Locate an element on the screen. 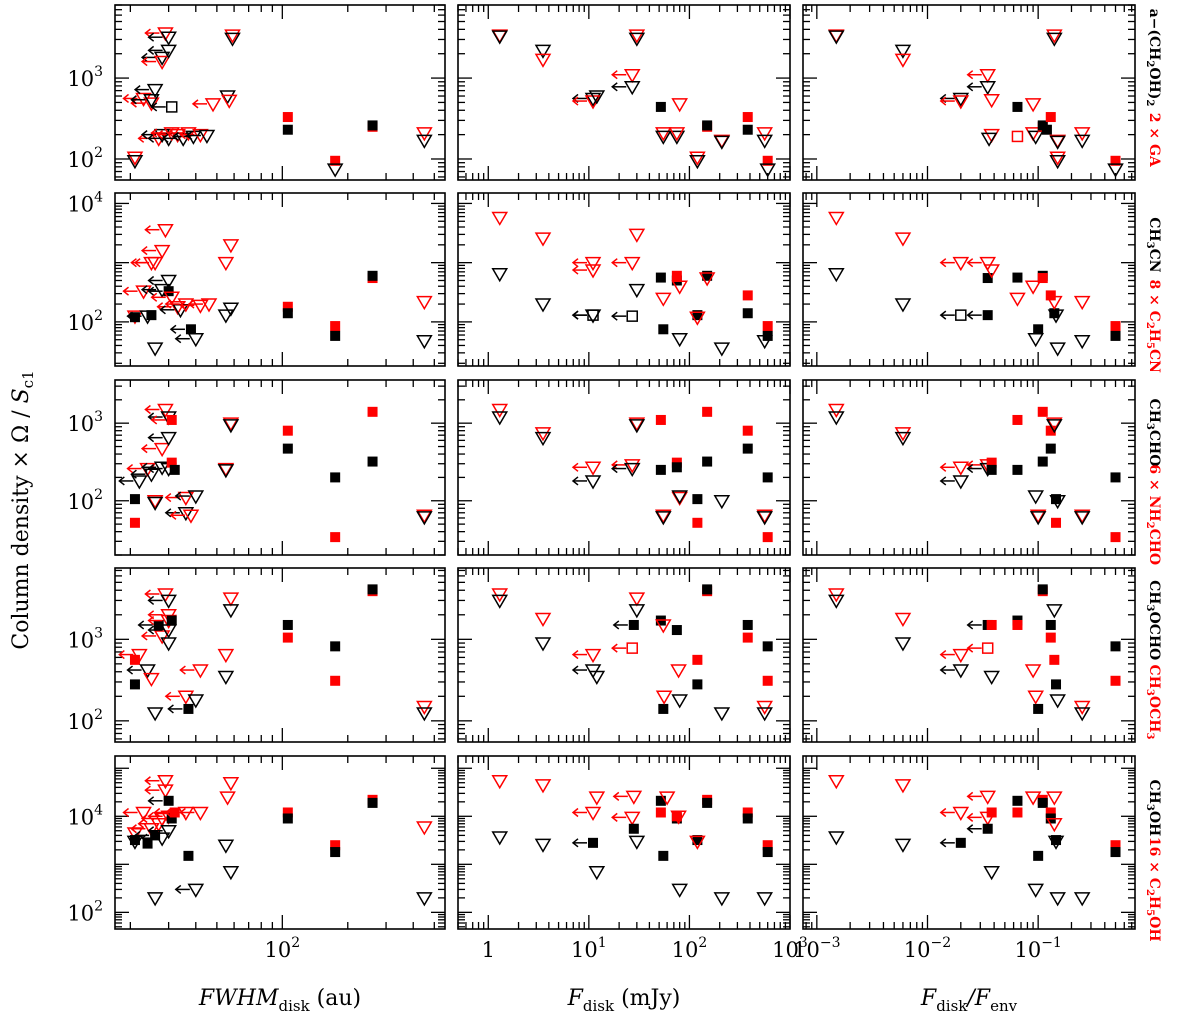  y-tick-label-exponent: 2 is located at coordinates (98, 715).